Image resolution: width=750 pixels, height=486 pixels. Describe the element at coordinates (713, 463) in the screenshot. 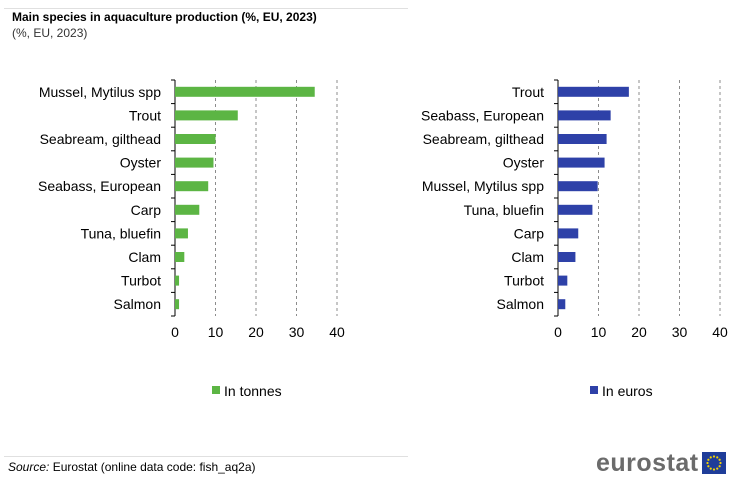

I see `eu-flag-icon` at that location.